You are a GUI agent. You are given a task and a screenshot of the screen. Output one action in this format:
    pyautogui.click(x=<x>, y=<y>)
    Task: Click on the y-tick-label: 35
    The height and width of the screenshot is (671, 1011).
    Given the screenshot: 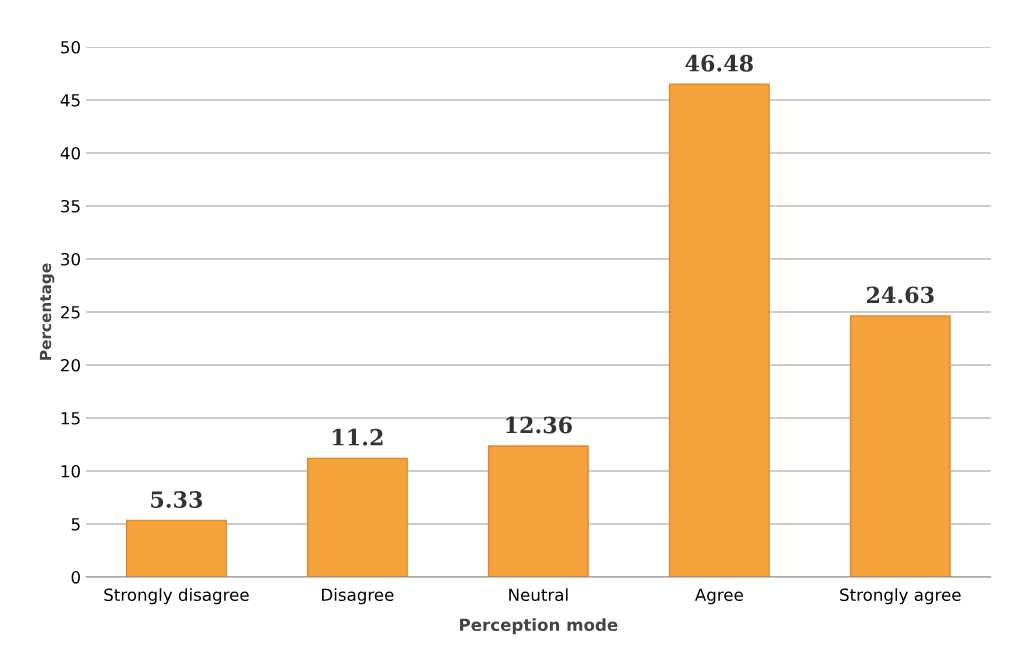 What is the action you would take?
    pyautogui.click(x=70, y=206)
    